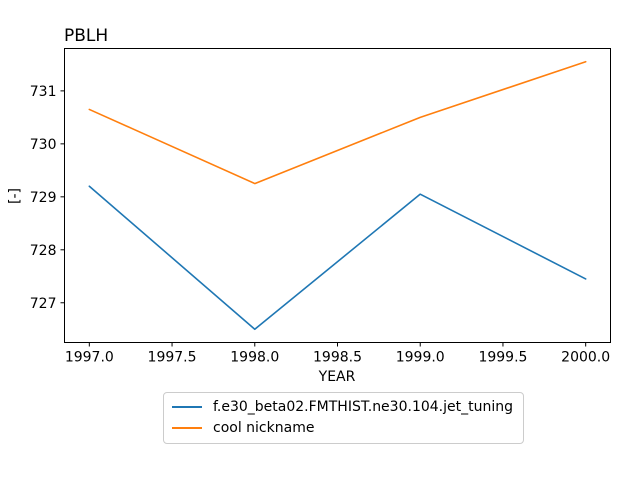 The height and width of the screenshot is (480, 640). Describe the element at coordinates (342, 428) in the screenshot. I see `legend-item: cool nickname` at that location.